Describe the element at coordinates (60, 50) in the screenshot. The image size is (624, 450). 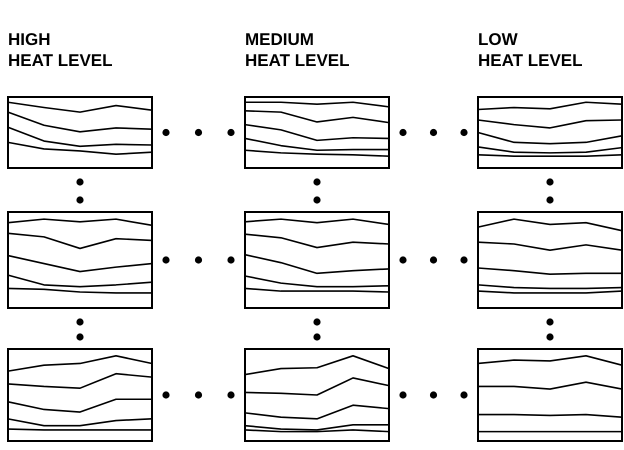
I see `chart-title: HIGH HEAT LEVEL` at that location.